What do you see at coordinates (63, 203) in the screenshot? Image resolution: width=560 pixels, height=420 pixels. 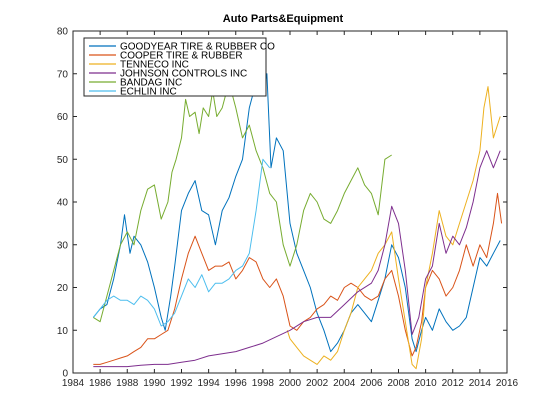 I see `y-tick-label: 40` at bounding box center [63, 203].